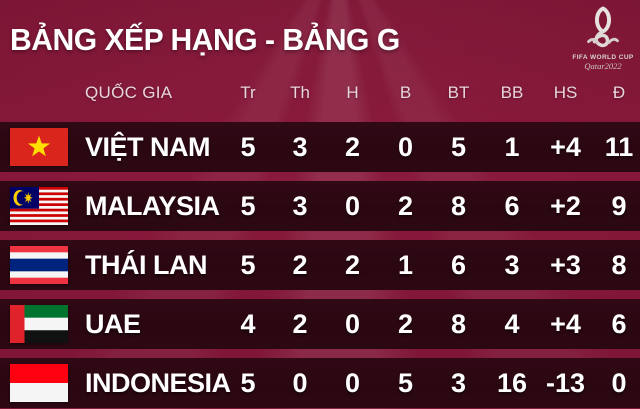  Describe the element at coordinates (152, 205) in the screenshot. I see `team-name: MALAYSIA` at that location.